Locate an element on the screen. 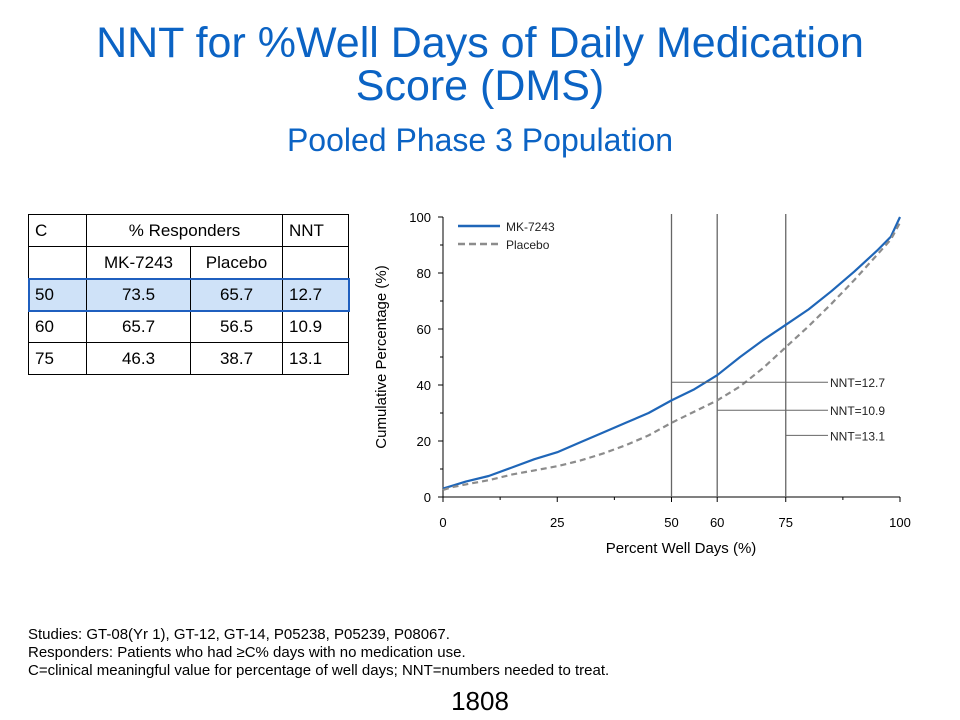  y-tick-label: 20 is located at coordinates (424, 441).